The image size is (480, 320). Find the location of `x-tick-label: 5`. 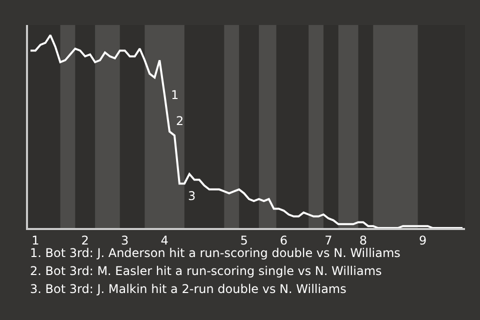

x-tick-label: 5 is located at coordinates (244, 240).